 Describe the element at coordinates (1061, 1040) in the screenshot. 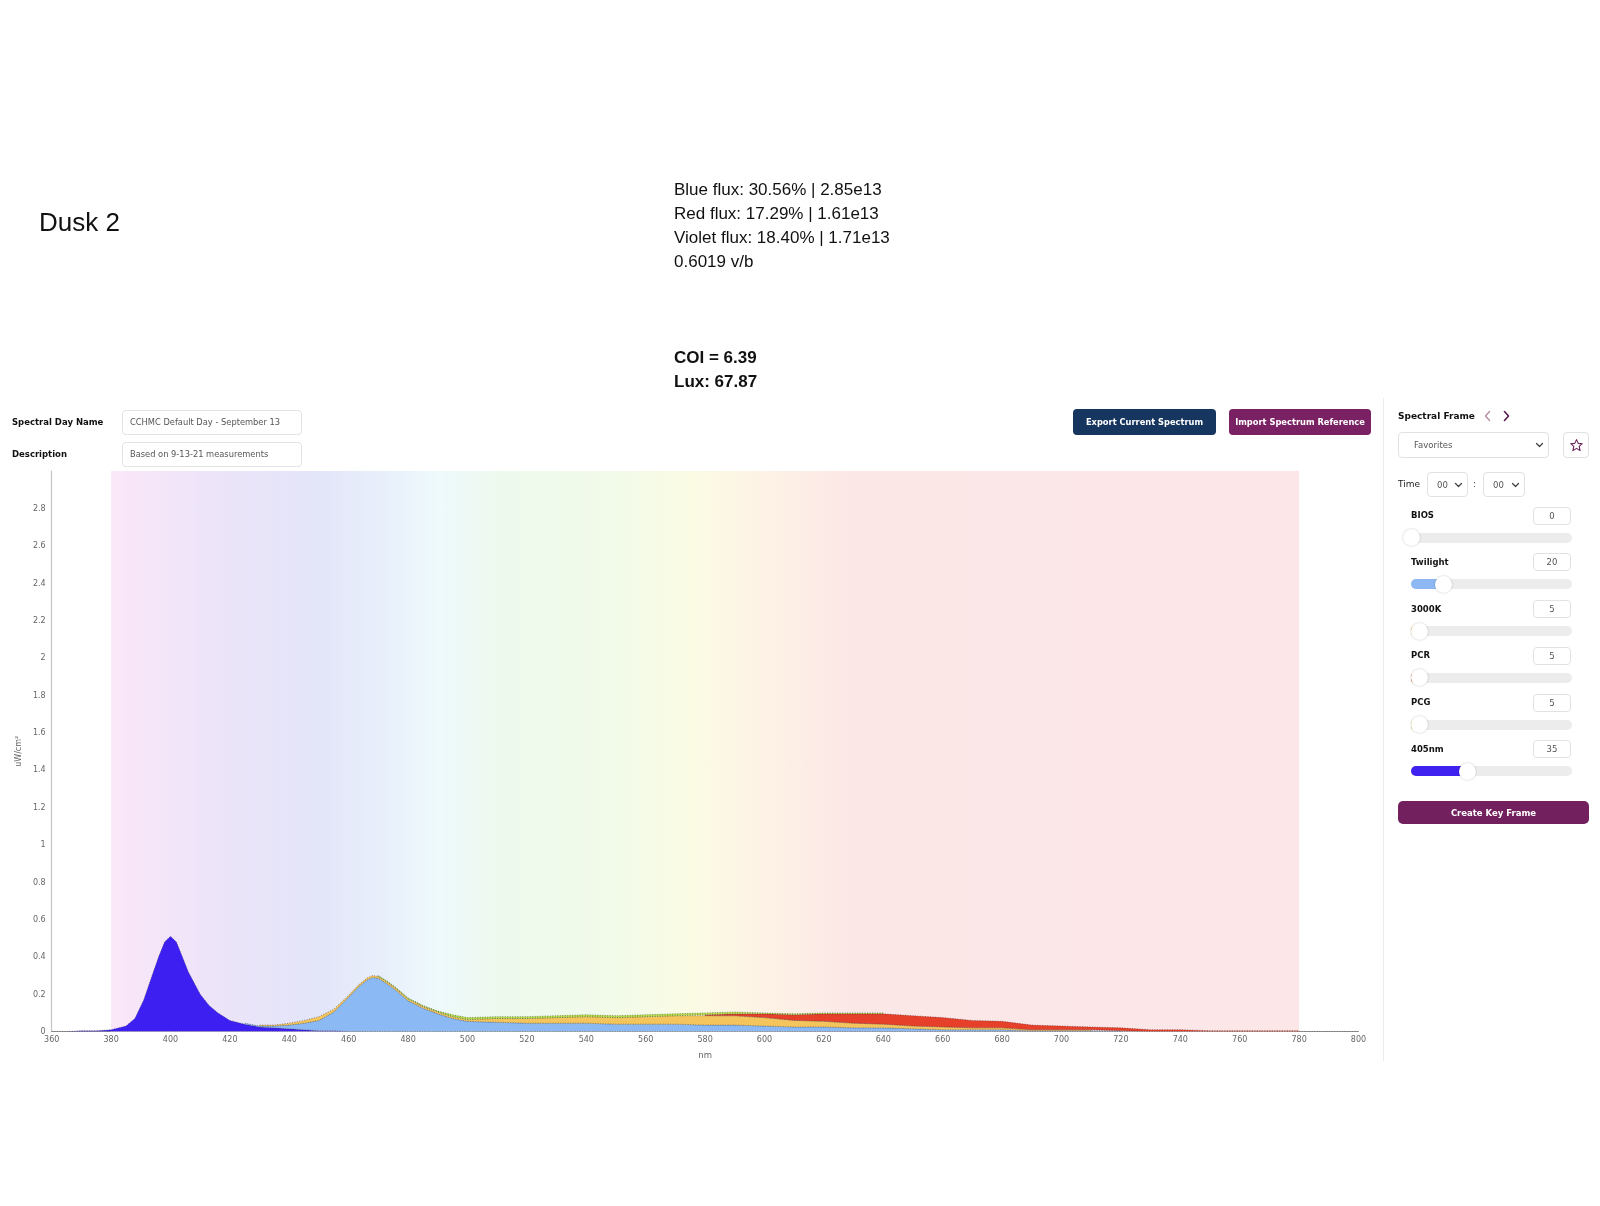

I see `x-tick-label: 700` at that location.